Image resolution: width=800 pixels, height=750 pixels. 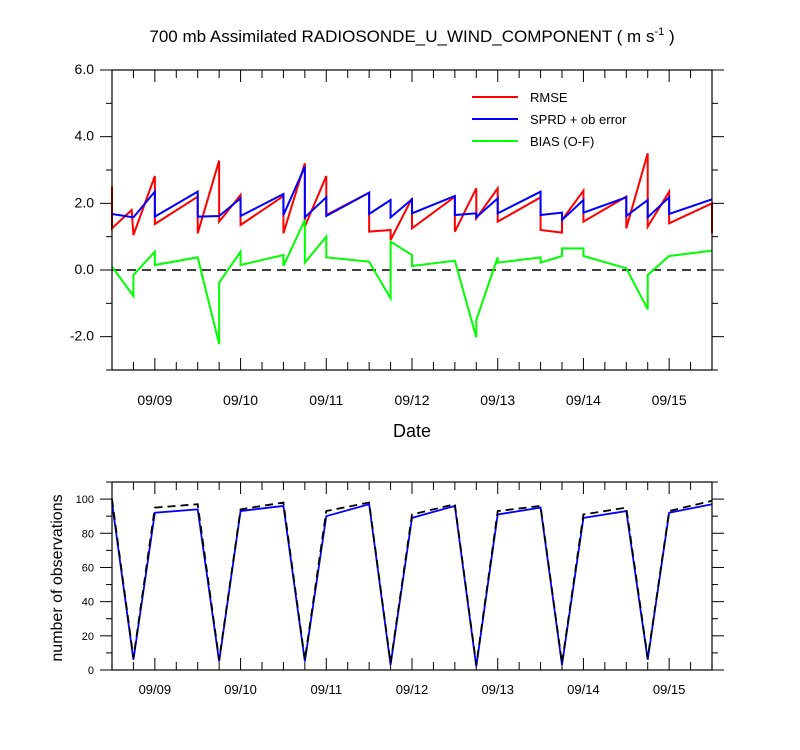 I want to click on y-tick-label: 0, so click(x=91, y=671).